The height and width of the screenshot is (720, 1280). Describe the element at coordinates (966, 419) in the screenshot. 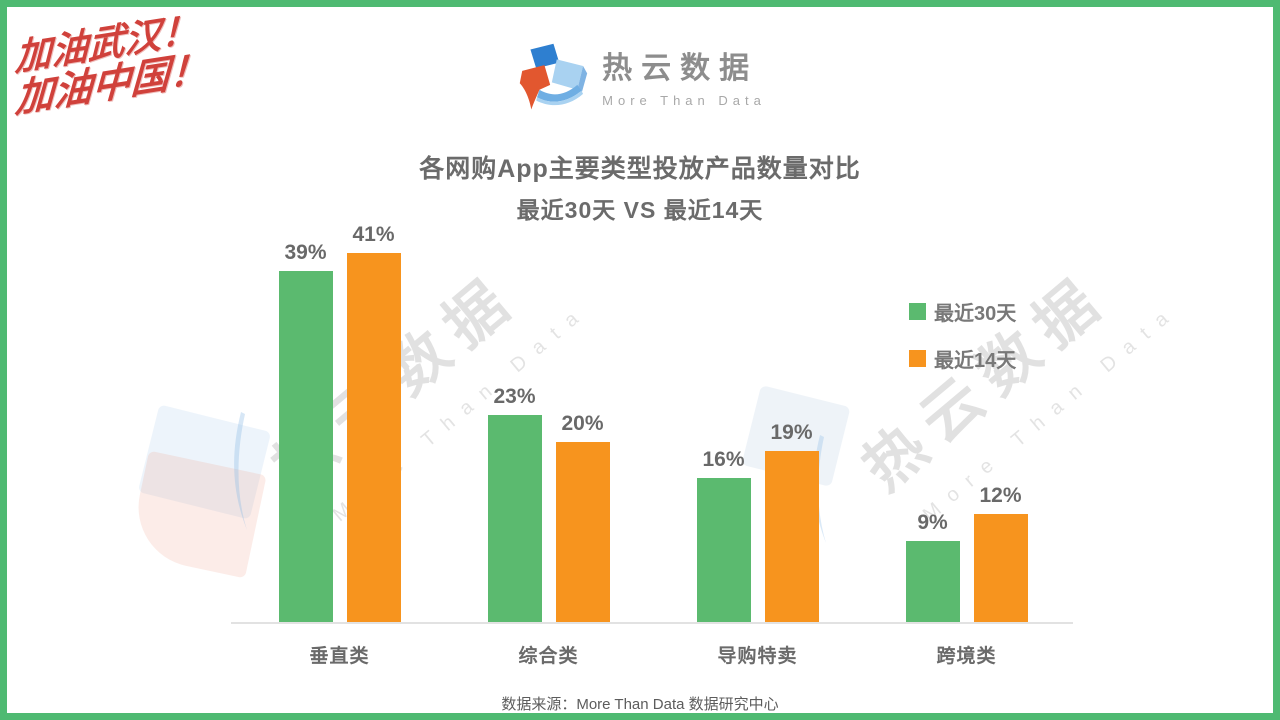

I see `bar-group: 9% 12%` at that location.